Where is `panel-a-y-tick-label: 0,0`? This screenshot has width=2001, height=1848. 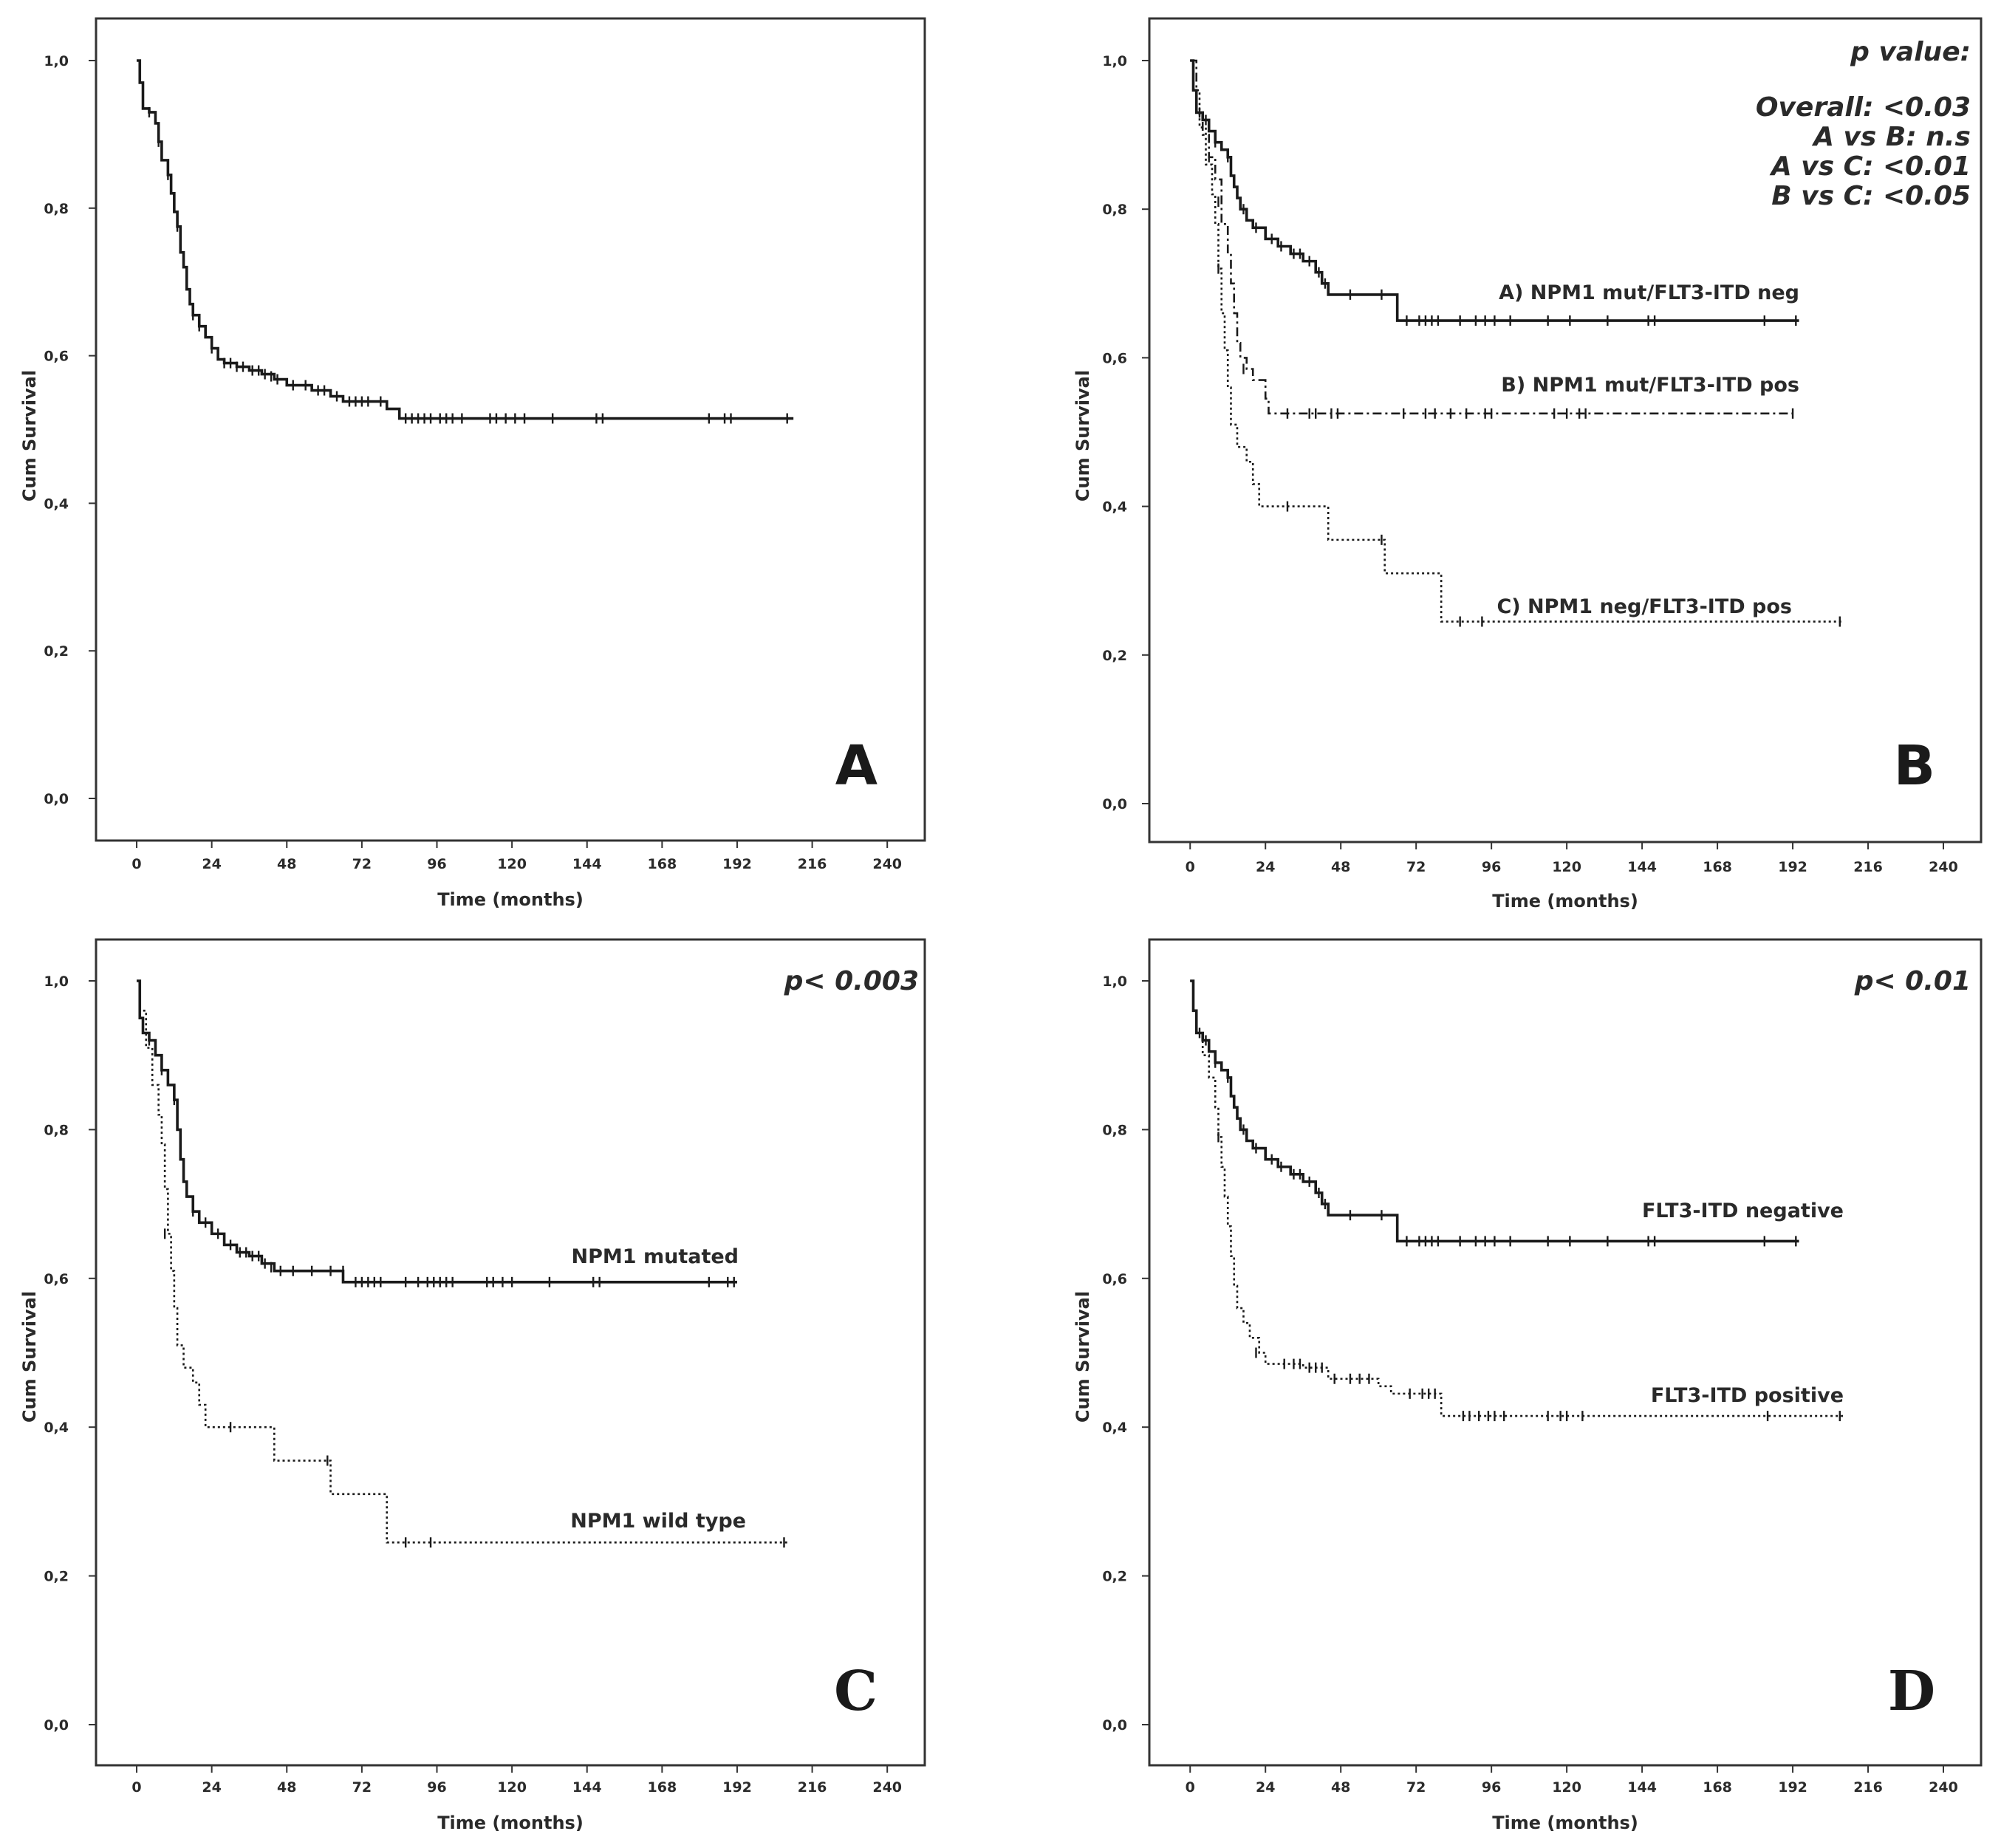 panel-a-y-tick-label: 0,0 is located at coordinates (56, 799).